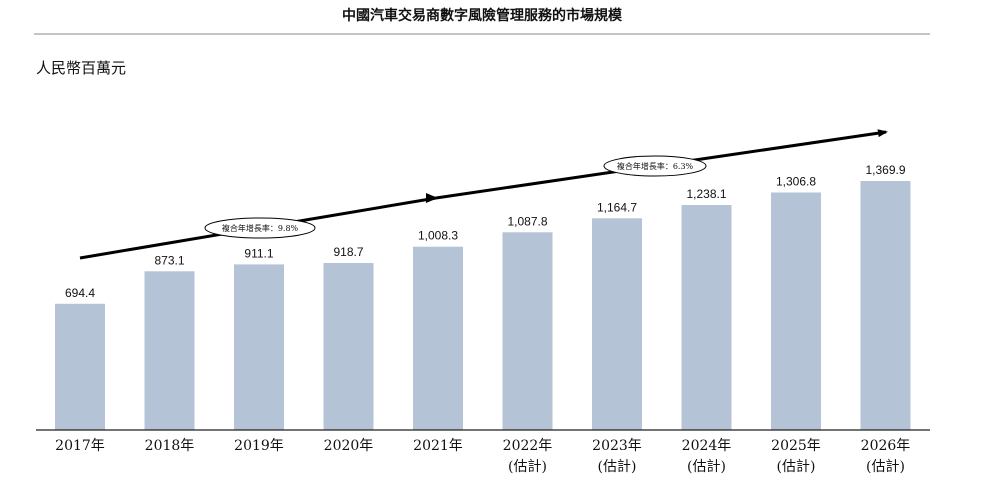  I want to click on category-label-7: 2024年, so click(707, 446).